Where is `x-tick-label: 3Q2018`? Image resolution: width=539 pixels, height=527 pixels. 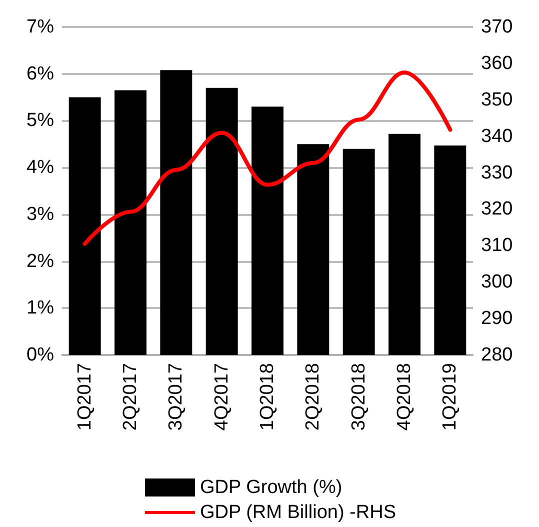
x-tick-label: 3Q2018 is located at coordinates (359, 397).